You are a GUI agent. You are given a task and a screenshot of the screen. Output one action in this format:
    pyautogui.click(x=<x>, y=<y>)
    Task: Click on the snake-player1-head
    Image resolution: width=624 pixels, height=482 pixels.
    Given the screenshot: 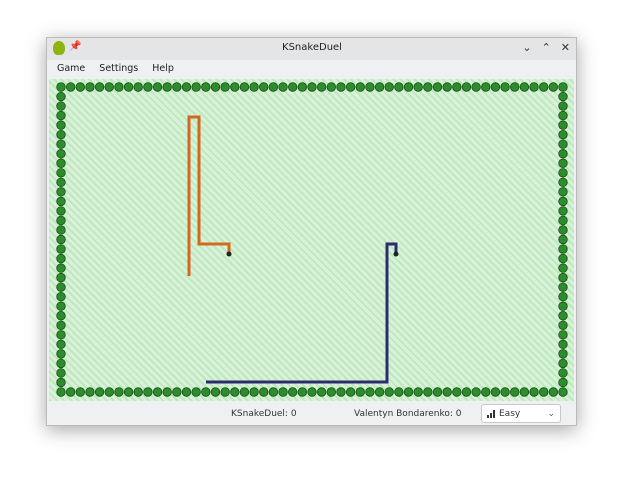 What is the action you would take?
    pyautogui.click(x=229, y=254)
    